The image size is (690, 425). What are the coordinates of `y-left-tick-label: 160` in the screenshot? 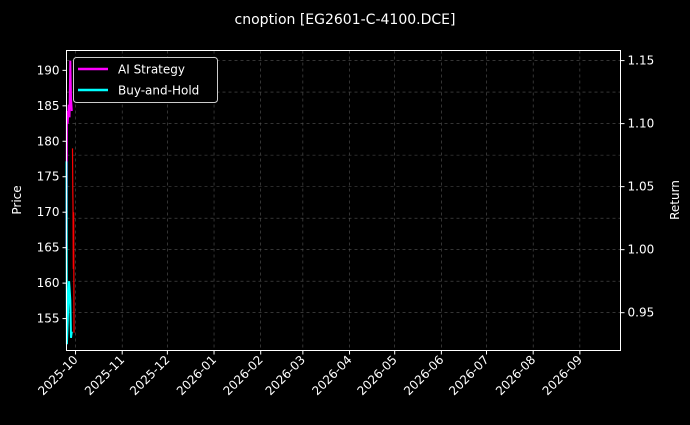 It's located at (48, 283).